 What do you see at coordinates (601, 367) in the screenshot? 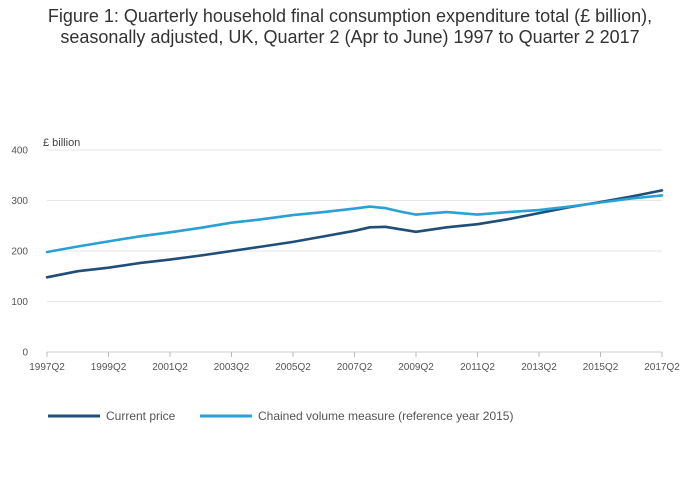
I see `x-tick-label: 2015Q2` at bounding box center [601, 367].